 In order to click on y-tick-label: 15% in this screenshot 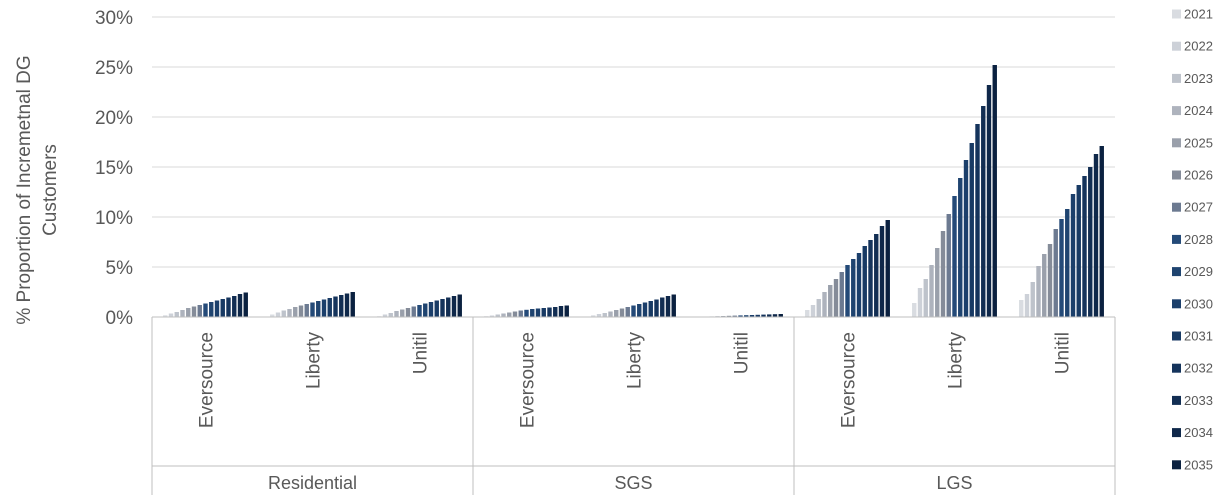, I will do `click(114, 168)`.